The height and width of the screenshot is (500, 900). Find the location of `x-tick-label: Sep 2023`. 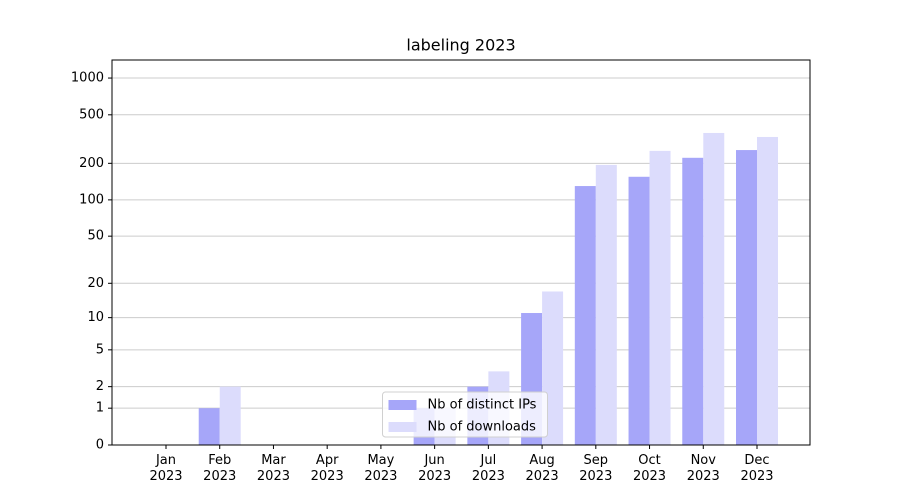

x-tick-label: Sep 2023 is located at coordinates (596, 468).